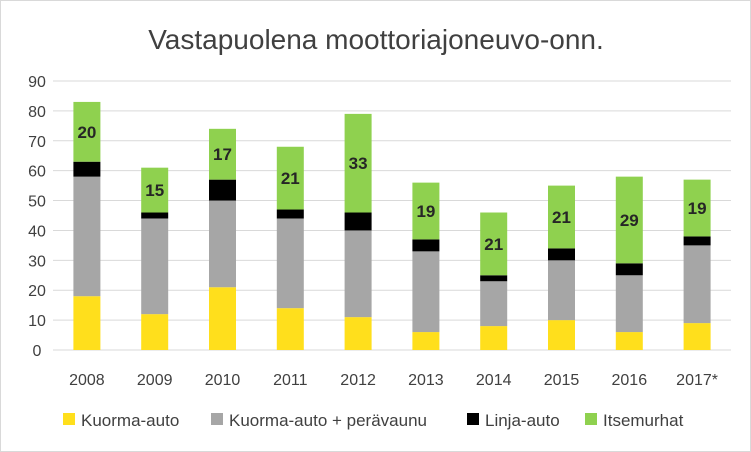  Describe the element at coordinates (494, 380) in the screenshot. I see `x-tick-label: 2014` at that location.